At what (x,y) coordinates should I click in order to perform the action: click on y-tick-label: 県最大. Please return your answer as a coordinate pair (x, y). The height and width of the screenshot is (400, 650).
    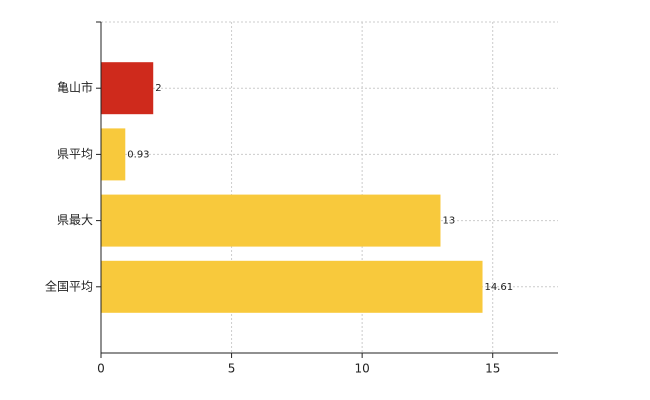
    Looking at the image, I should click on (75, 220).